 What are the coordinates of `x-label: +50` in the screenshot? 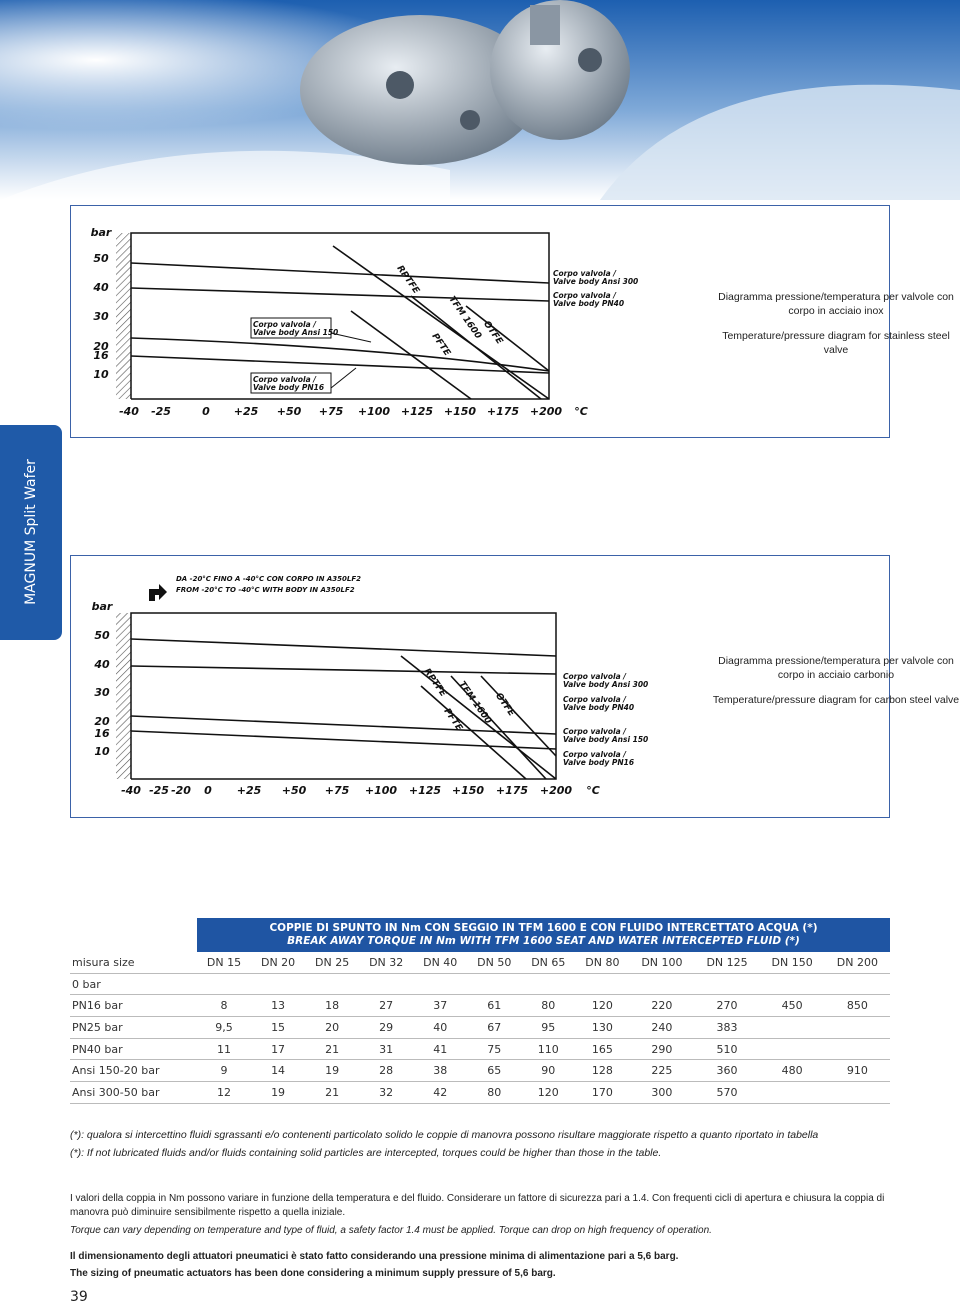 It's located at (289, 411).